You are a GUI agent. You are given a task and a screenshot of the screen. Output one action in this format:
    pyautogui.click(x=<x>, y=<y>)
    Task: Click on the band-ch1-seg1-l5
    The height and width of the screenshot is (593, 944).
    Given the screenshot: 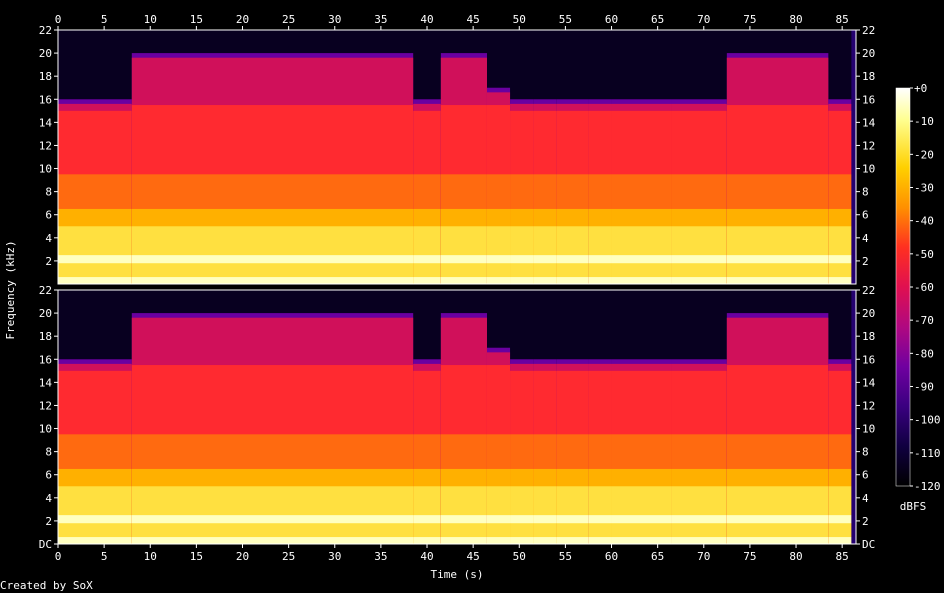 What is the action you would take?
    pyautogui.click(x=272, y=255)
    